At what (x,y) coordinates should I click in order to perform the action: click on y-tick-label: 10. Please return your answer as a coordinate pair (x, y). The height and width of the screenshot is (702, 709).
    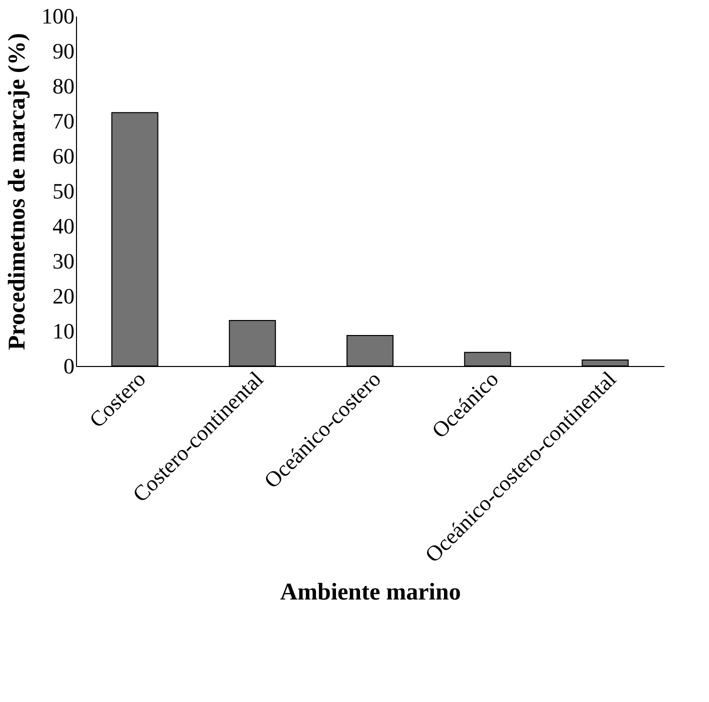
    Looking at the image, I should click on (63, 331).